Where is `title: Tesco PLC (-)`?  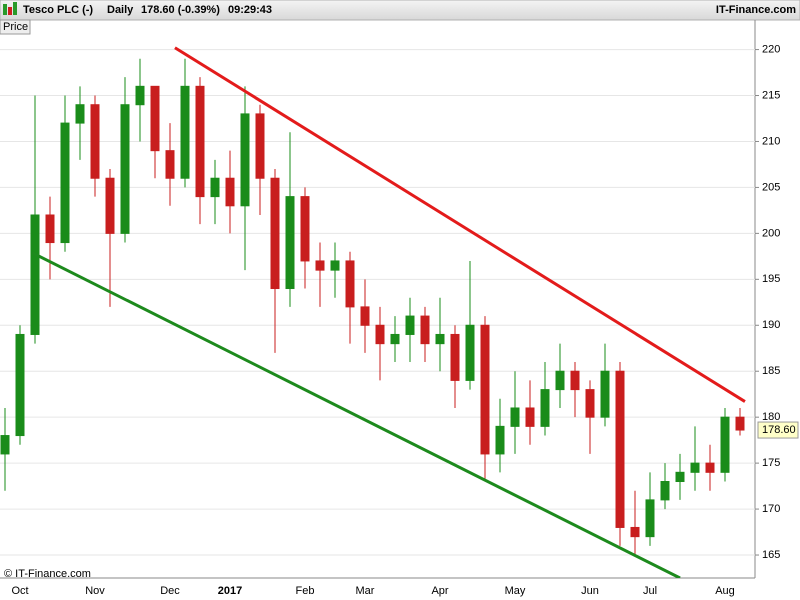 title: Tesco PLC (-) is located at coordinates (58, 10).